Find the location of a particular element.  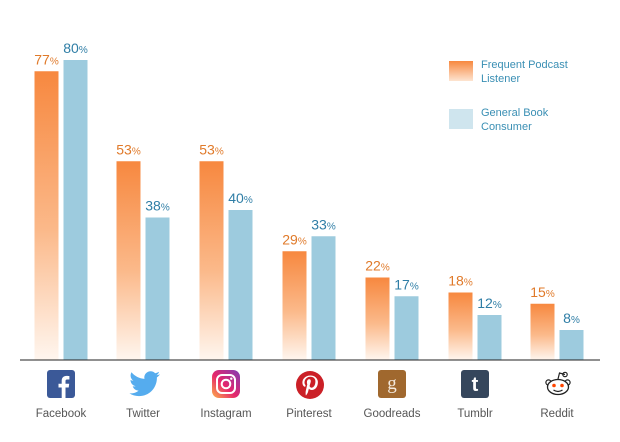

bar-instagram-book is located at coordinates (240, 285).